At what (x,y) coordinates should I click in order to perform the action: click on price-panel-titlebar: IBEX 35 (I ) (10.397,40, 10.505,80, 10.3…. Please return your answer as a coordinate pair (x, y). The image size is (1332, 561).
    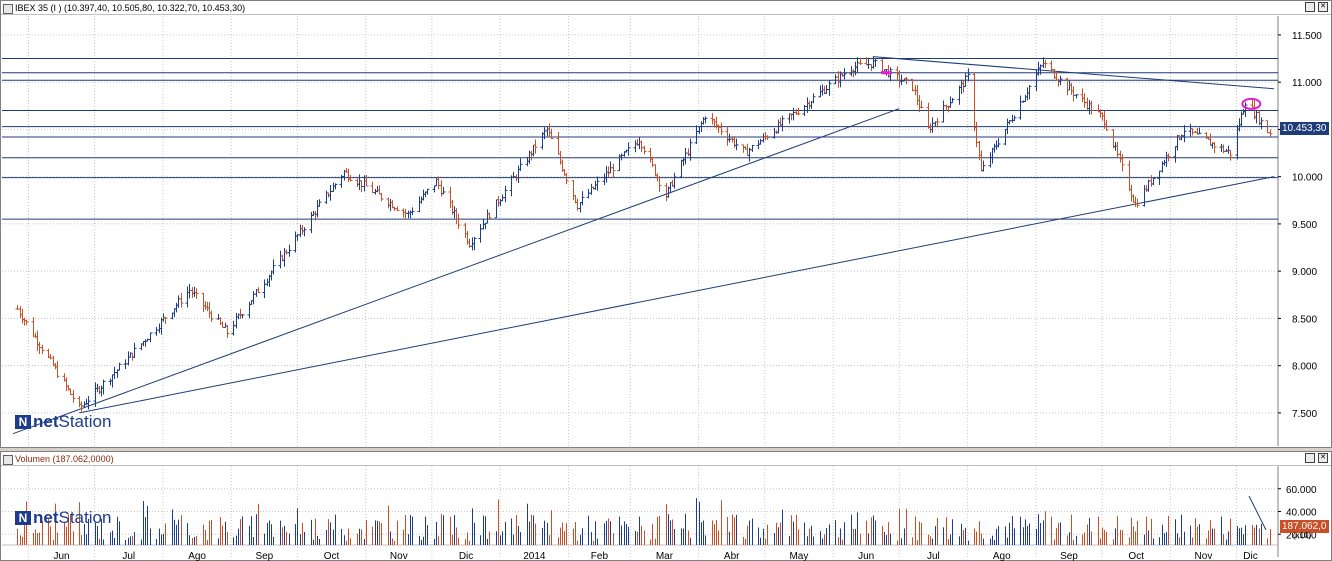
    Looking at the image, I should click on (666, 8).